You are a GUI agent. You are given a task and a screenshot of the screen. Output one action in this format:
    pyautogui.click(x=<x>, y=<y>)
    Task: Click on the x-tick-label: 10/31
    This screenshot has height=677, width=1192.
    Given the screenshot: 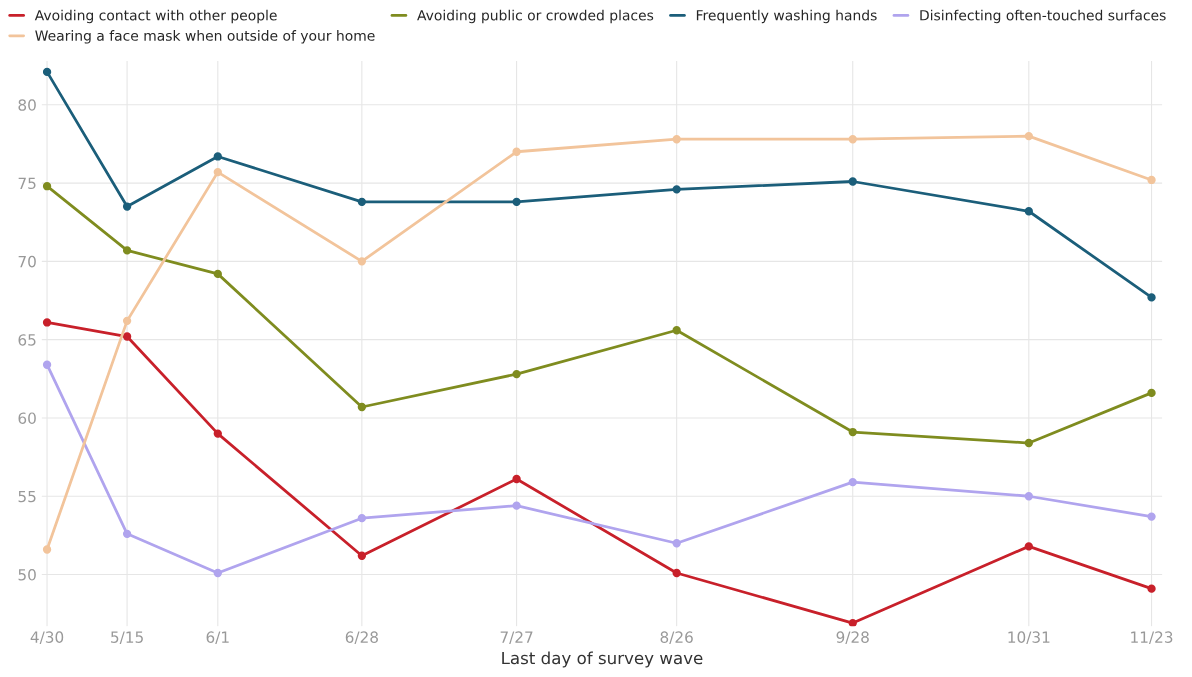 What is the action you would take?
    pyautogui.click(x=1029, y=638)
    